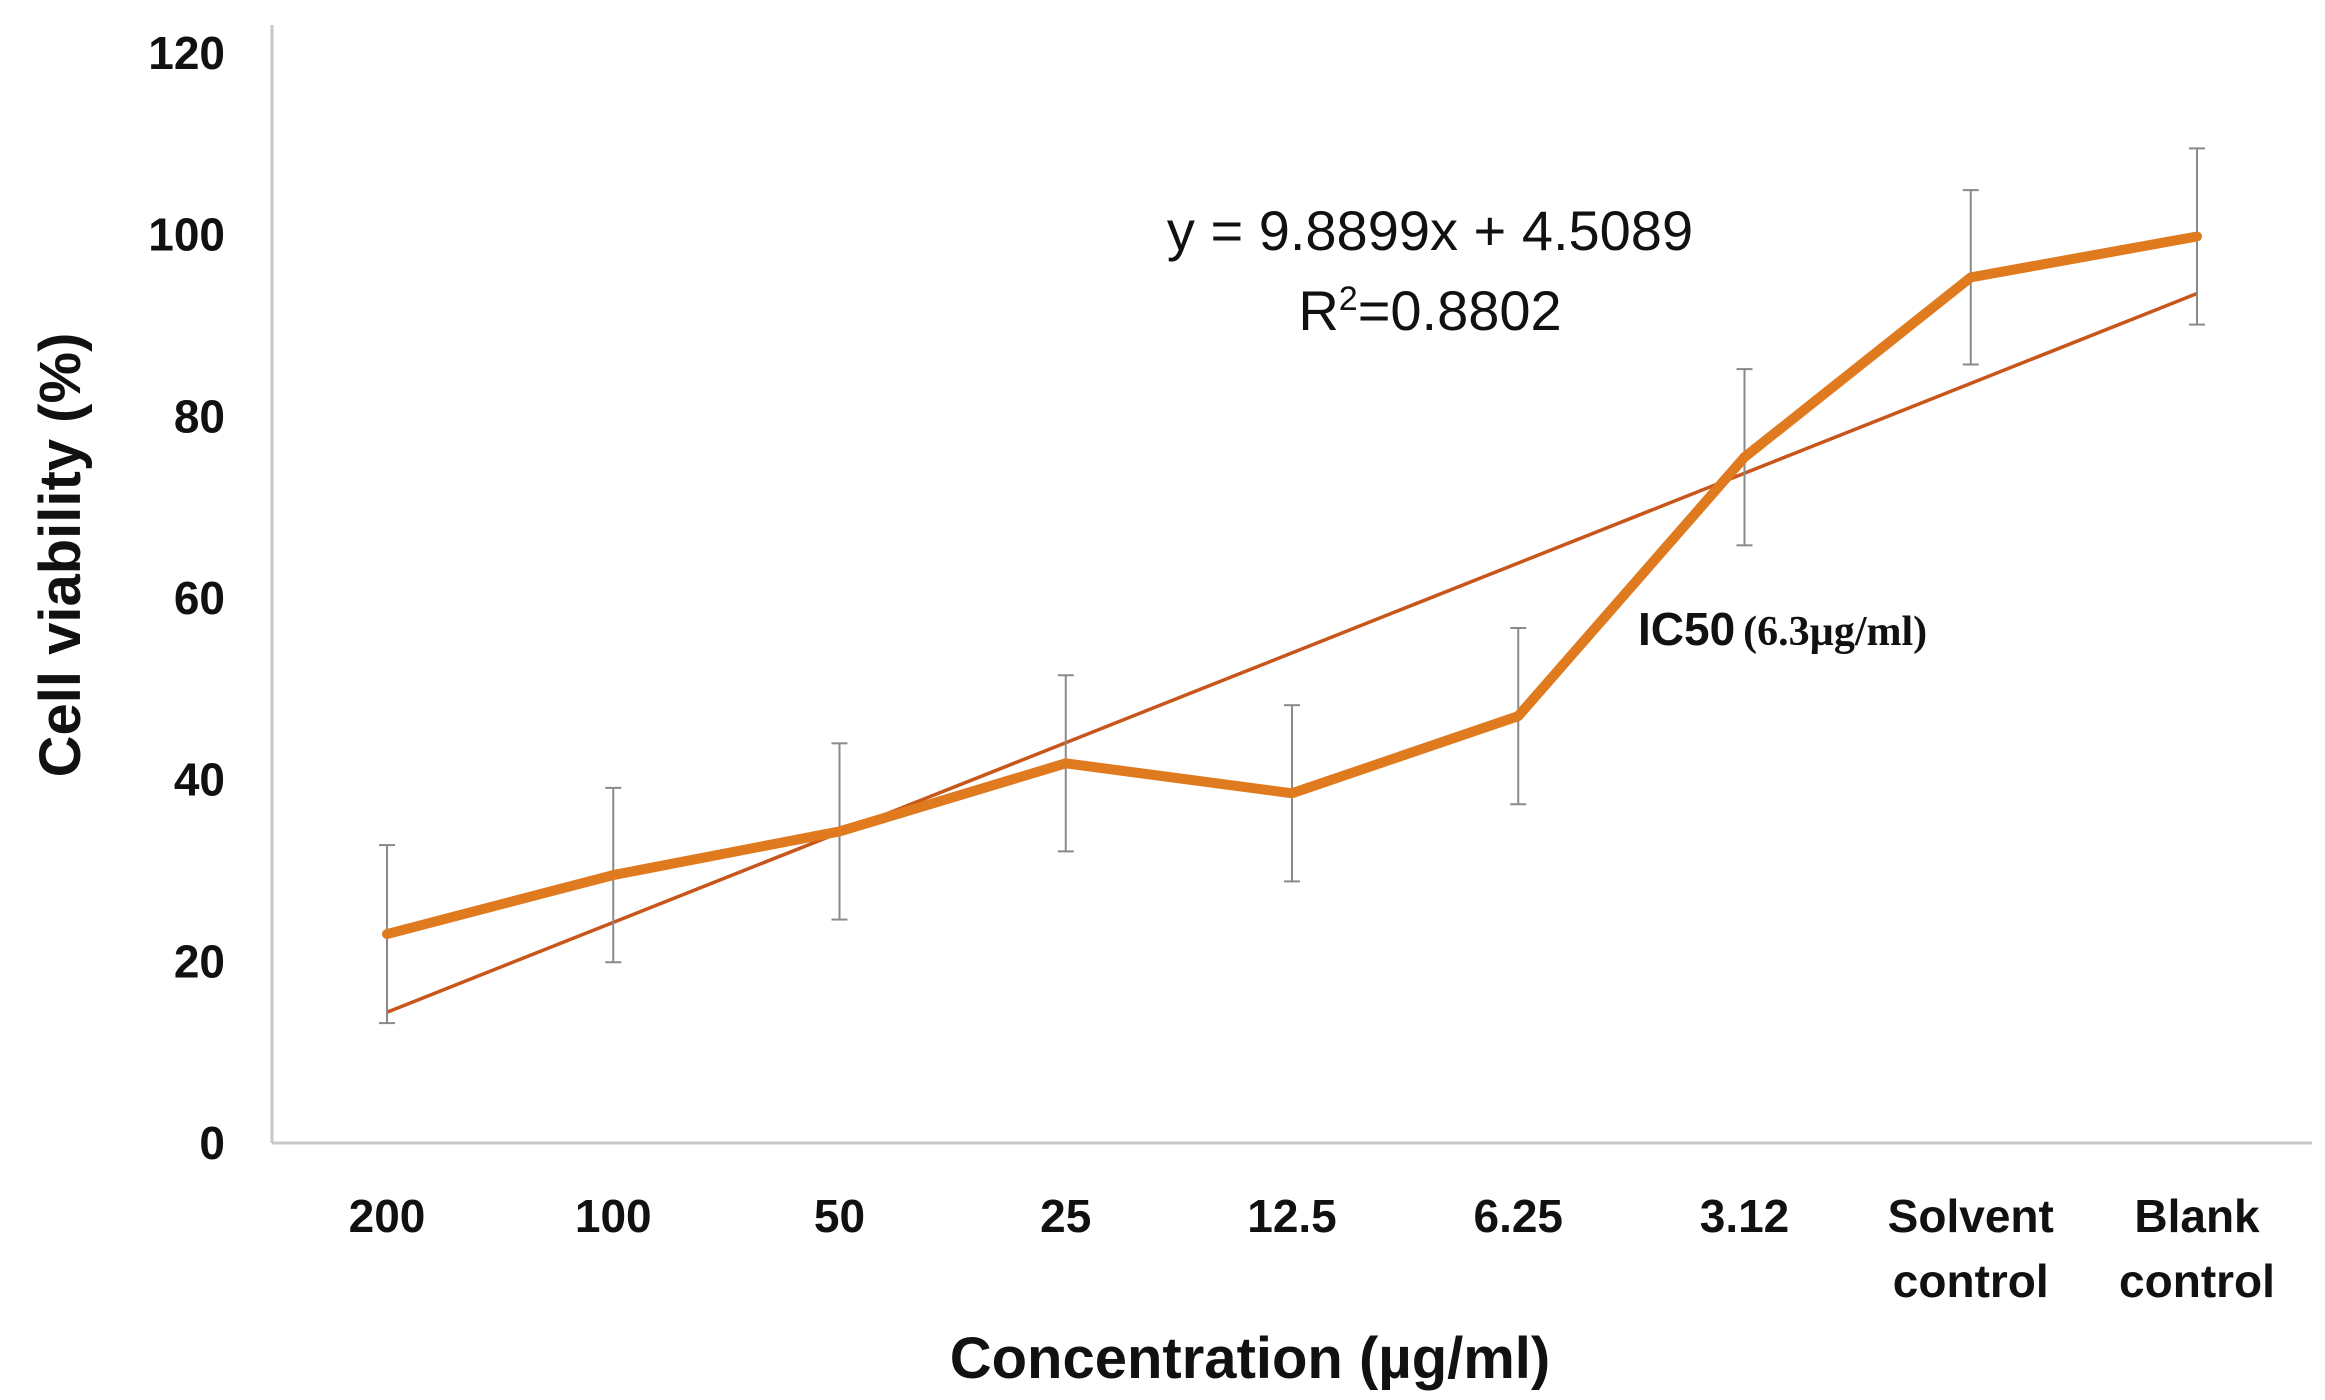  Describe the element at coordinates (2197, 1248) in the screenshot. I see `x-tick-label: Blank control` at that location.